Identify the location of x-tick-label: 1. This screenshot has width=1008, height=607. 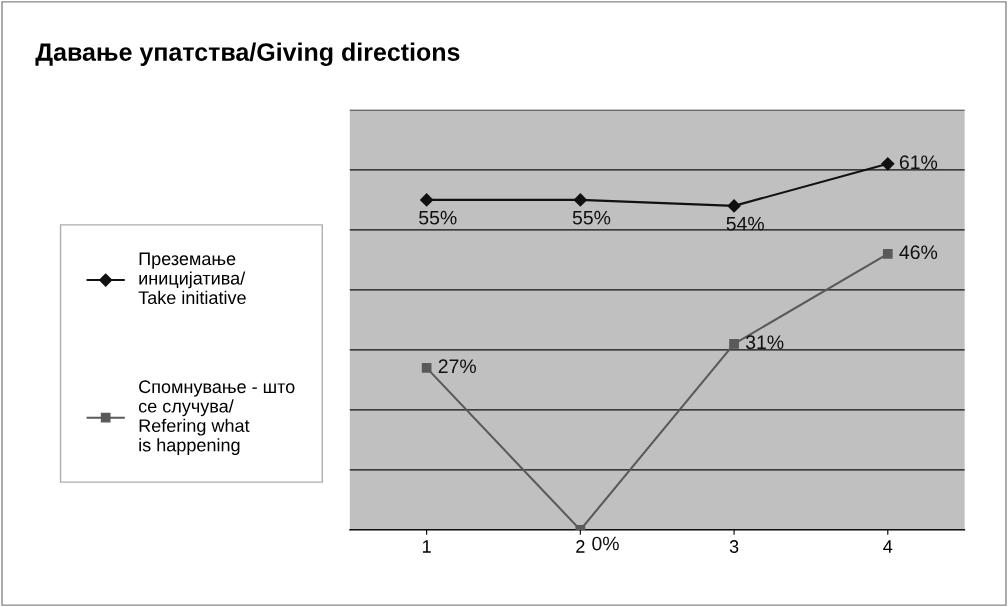
(426, 546).